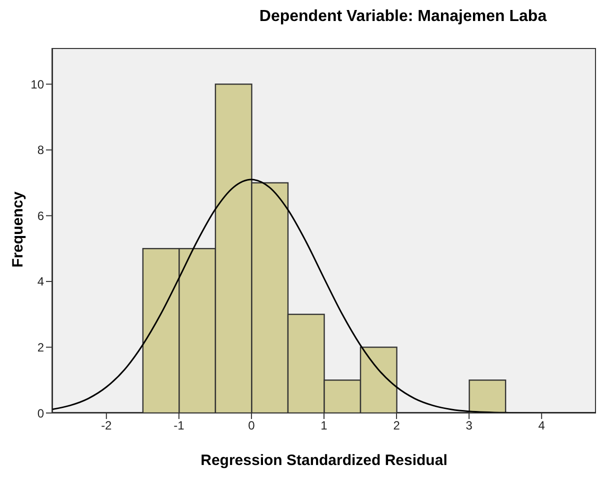  I want to click on y-tick-label: 4, so click(40, 281).